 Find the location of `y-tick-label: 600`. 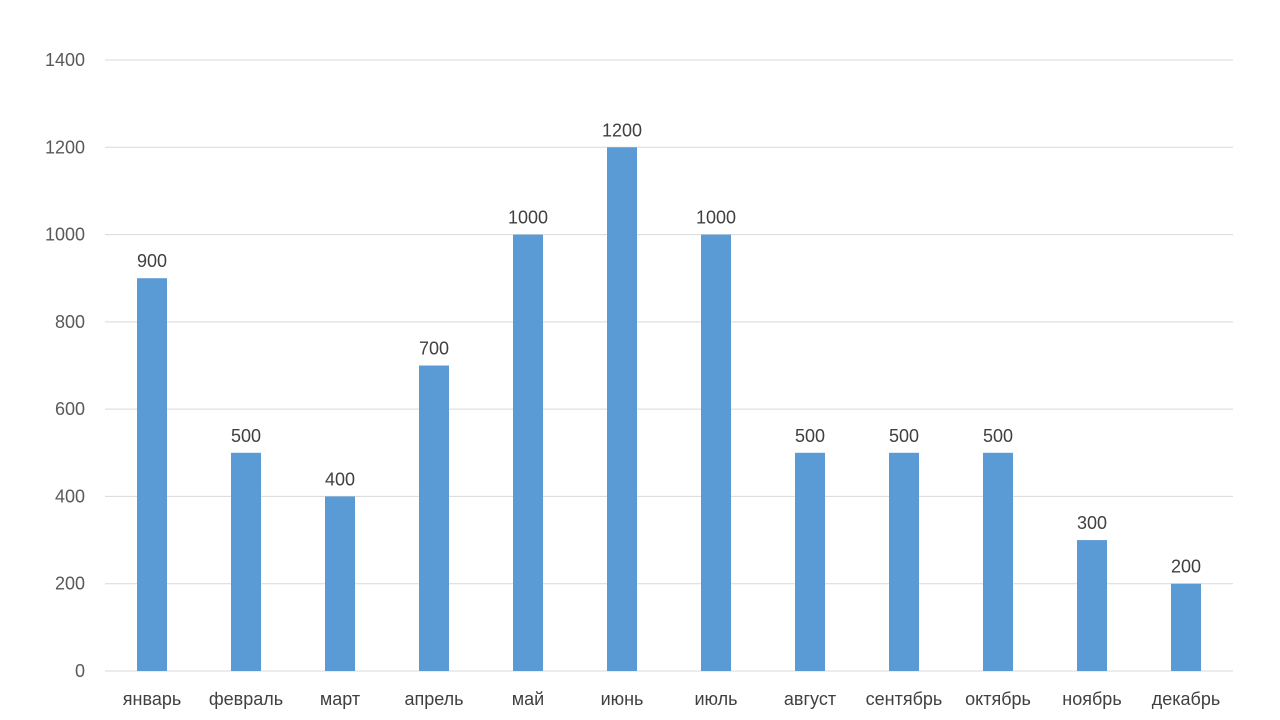

y-tick-label: 600 is located at coordinates (70, 409).